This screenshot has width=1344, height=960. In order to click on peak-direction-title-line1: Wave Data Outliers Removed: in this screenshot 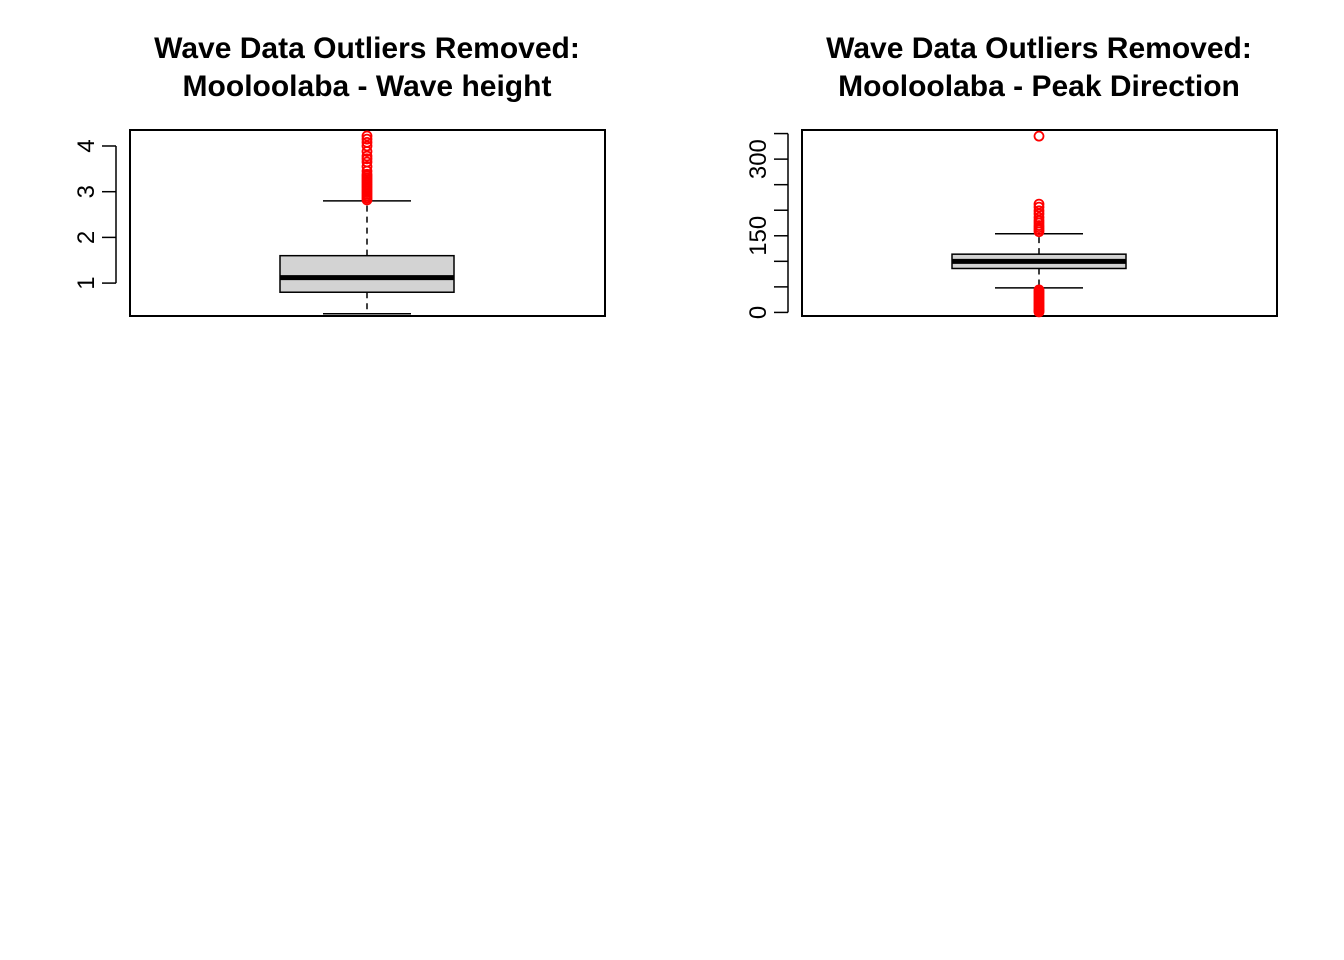, I will do `click(1039, 48)`.